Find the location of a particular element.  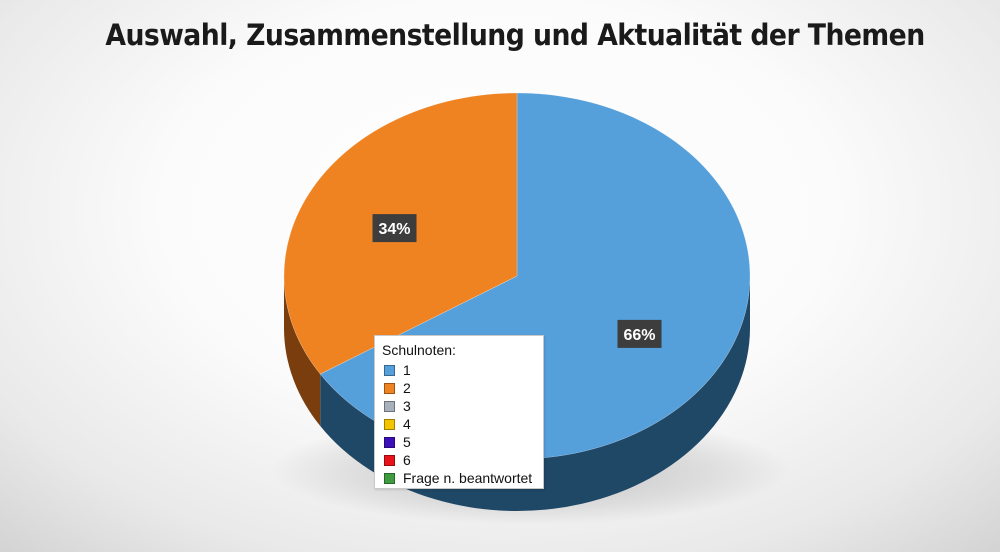

legend-item-frage-n-beantwortet: Frage n. beantwortet is located at coordinates (459, 478).